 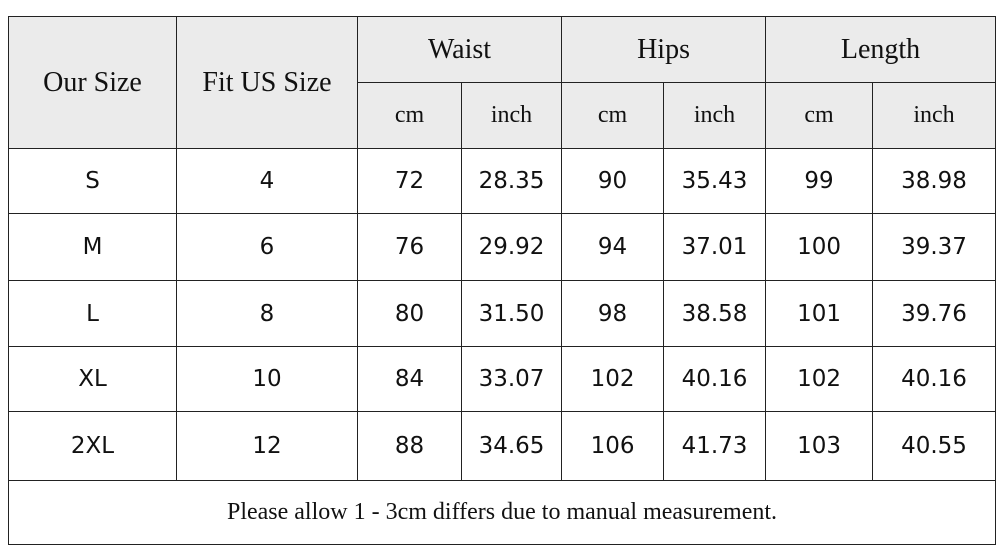 What do you see at coordinates (267, 247) in the screenshot?
I see `table-cell: 6` at bounding box center [267, 247].